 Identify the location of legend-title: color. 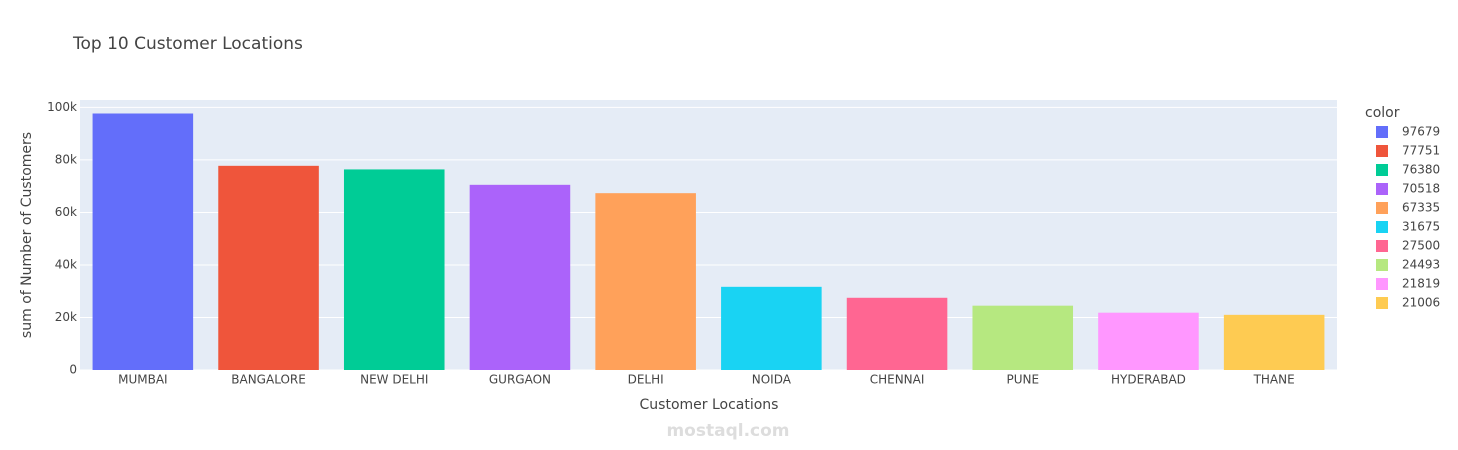
(1382, 113).